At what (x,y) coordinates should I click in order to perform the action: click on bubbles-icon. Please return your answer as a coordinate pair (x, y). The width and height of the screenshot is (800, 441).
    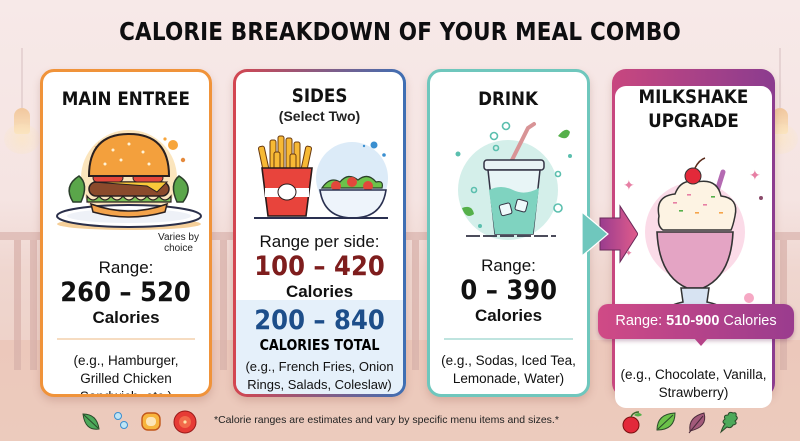
    Looking at the image, I should click on (121, 420).